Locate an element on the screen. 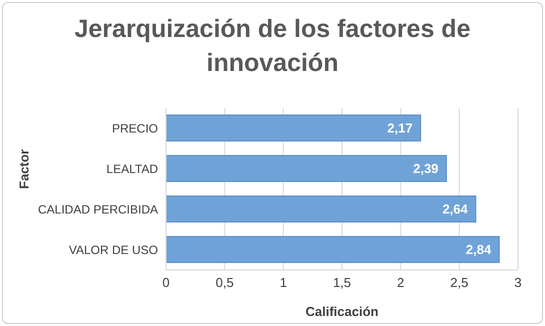 This screenshot has width=545, height=326. x-tick-label: 1,5 is located at coordinates (342, 282).